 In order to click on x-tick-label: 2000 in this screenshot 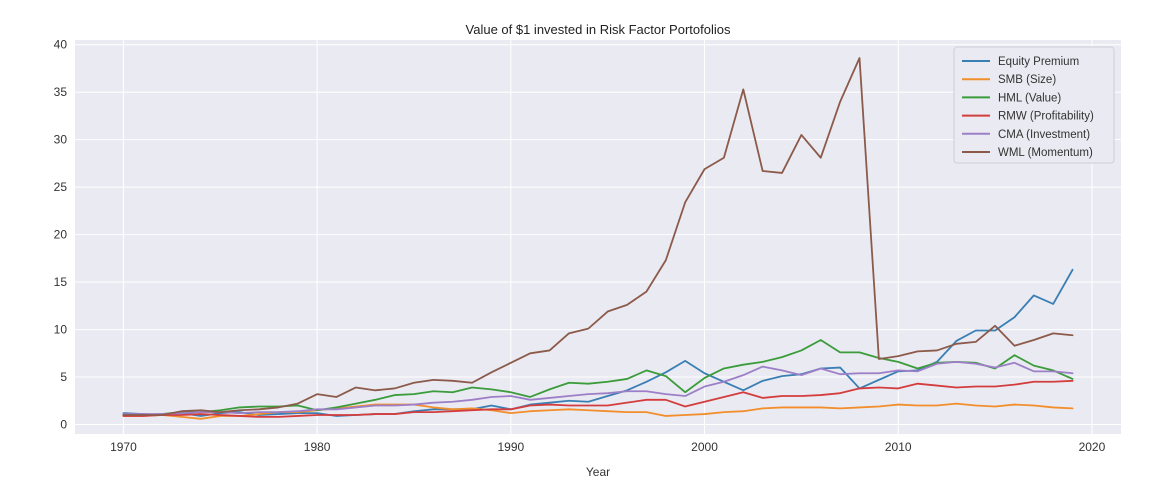, I will do `click(704, 447)`.